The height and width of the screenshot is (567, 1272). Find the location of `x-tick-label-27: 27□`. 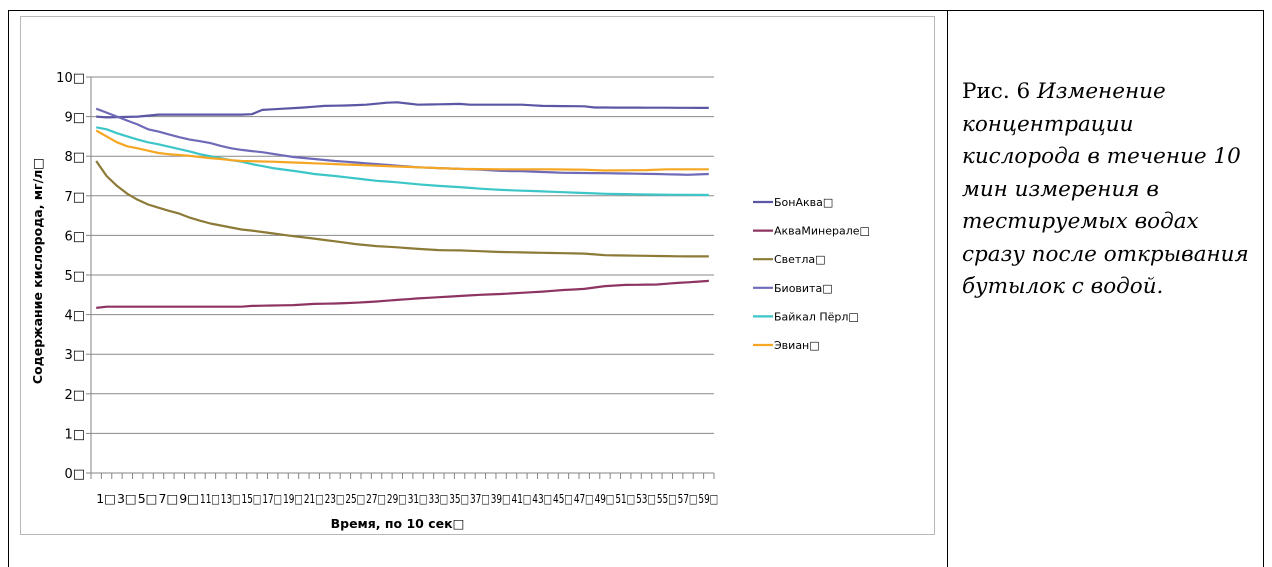

x-tick-label-27: 27□ is located at coordinates (376, 498).